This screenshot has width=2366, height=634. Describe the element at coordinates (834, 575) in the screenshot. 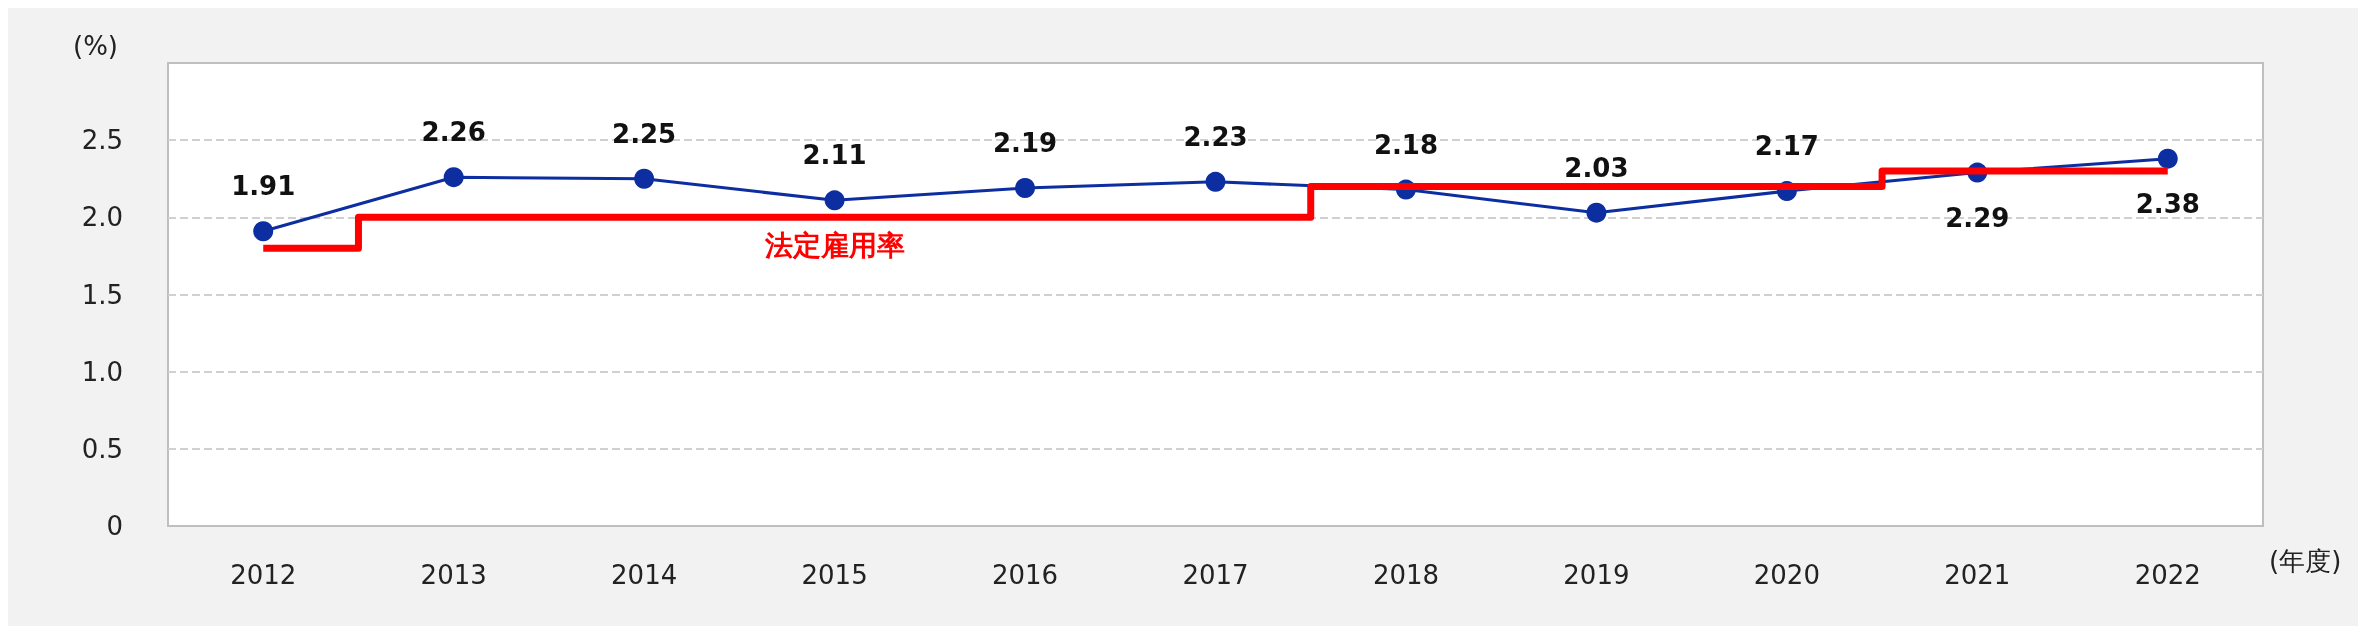

I see `x-tick-label: 2015` at that location.